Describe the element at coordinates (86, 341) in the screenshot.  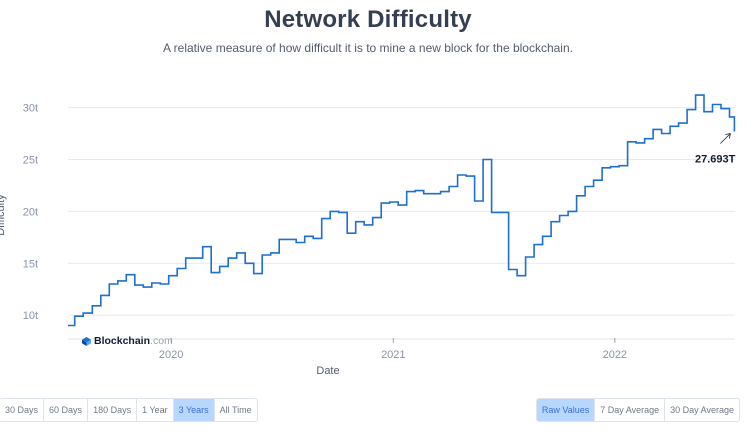
I see `blockchain-logo-icon` at that location.